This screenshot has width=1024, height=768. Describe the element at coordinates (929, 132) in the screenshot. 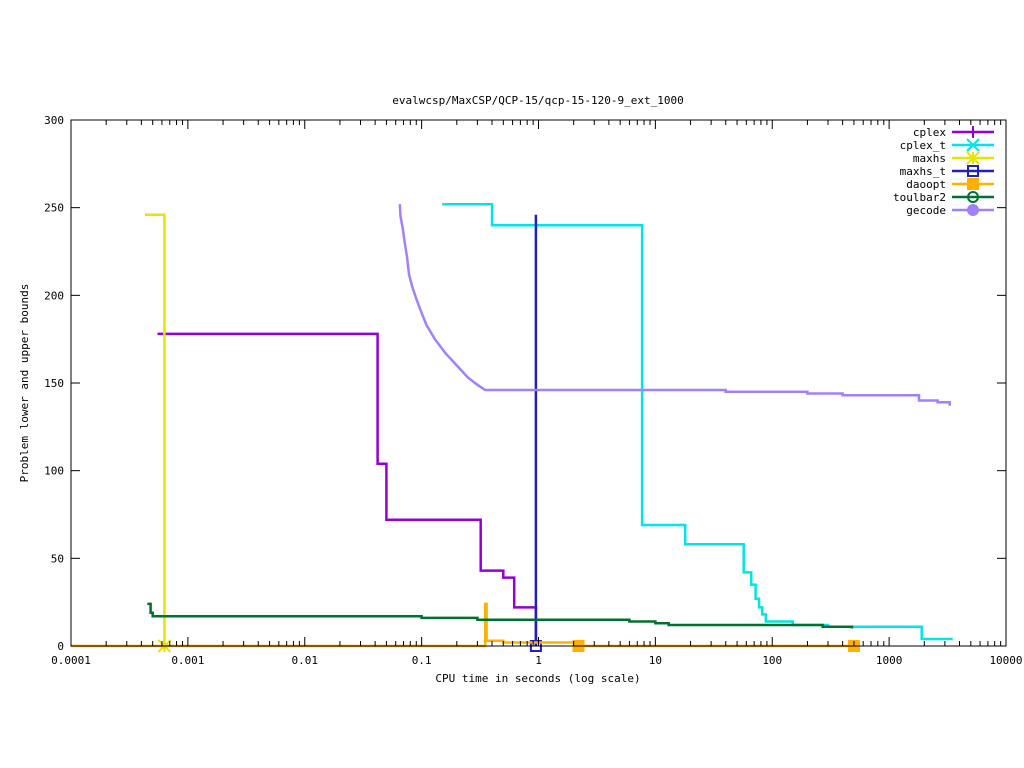

I see `legend-label: cplex` at that location.